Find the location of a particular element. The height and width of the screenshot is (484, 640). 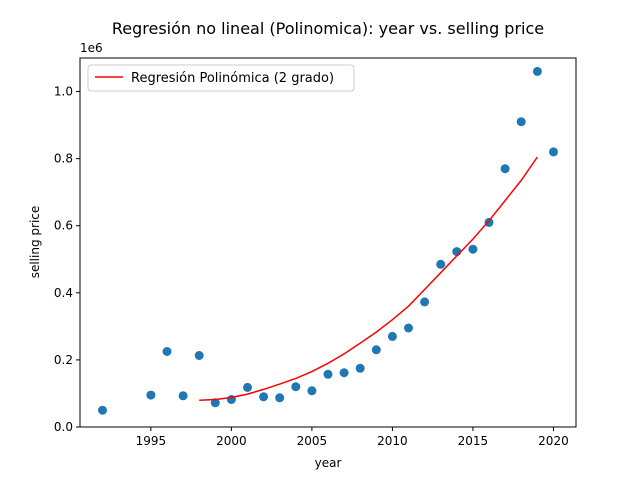

y-tick-label: 0.2 is located at coordinates (63, 360).